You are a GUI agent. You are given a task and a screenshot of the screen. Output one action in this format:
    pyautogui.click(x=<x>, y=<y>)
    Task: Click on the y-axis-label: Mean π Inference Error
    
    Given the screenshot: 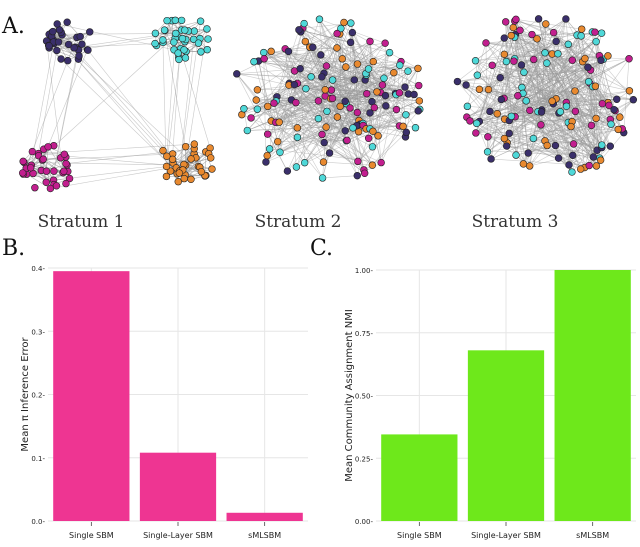 What is the action you would take?
    pyautogui.click(x=25, y=394)
    